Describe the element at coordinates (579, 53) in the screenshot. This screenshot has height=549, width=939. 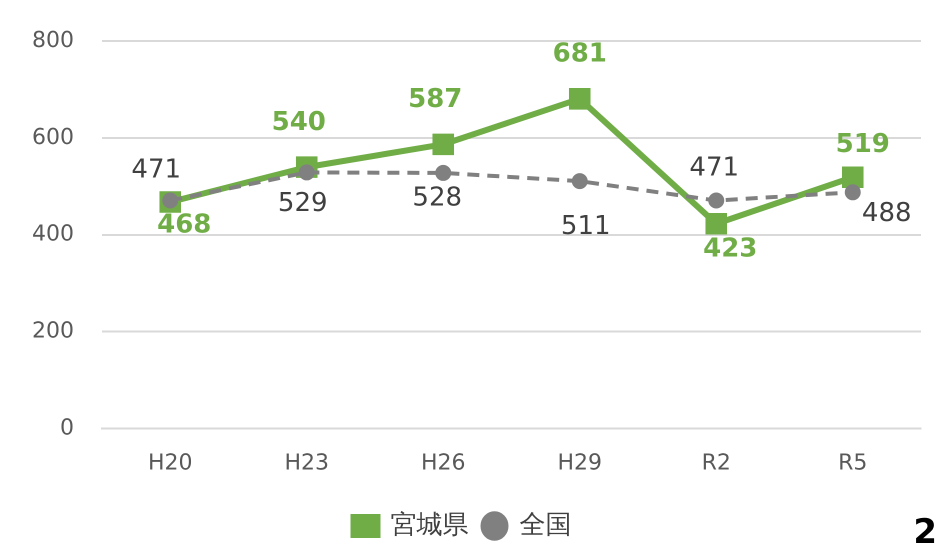
I see `data-label: 681` at that location.